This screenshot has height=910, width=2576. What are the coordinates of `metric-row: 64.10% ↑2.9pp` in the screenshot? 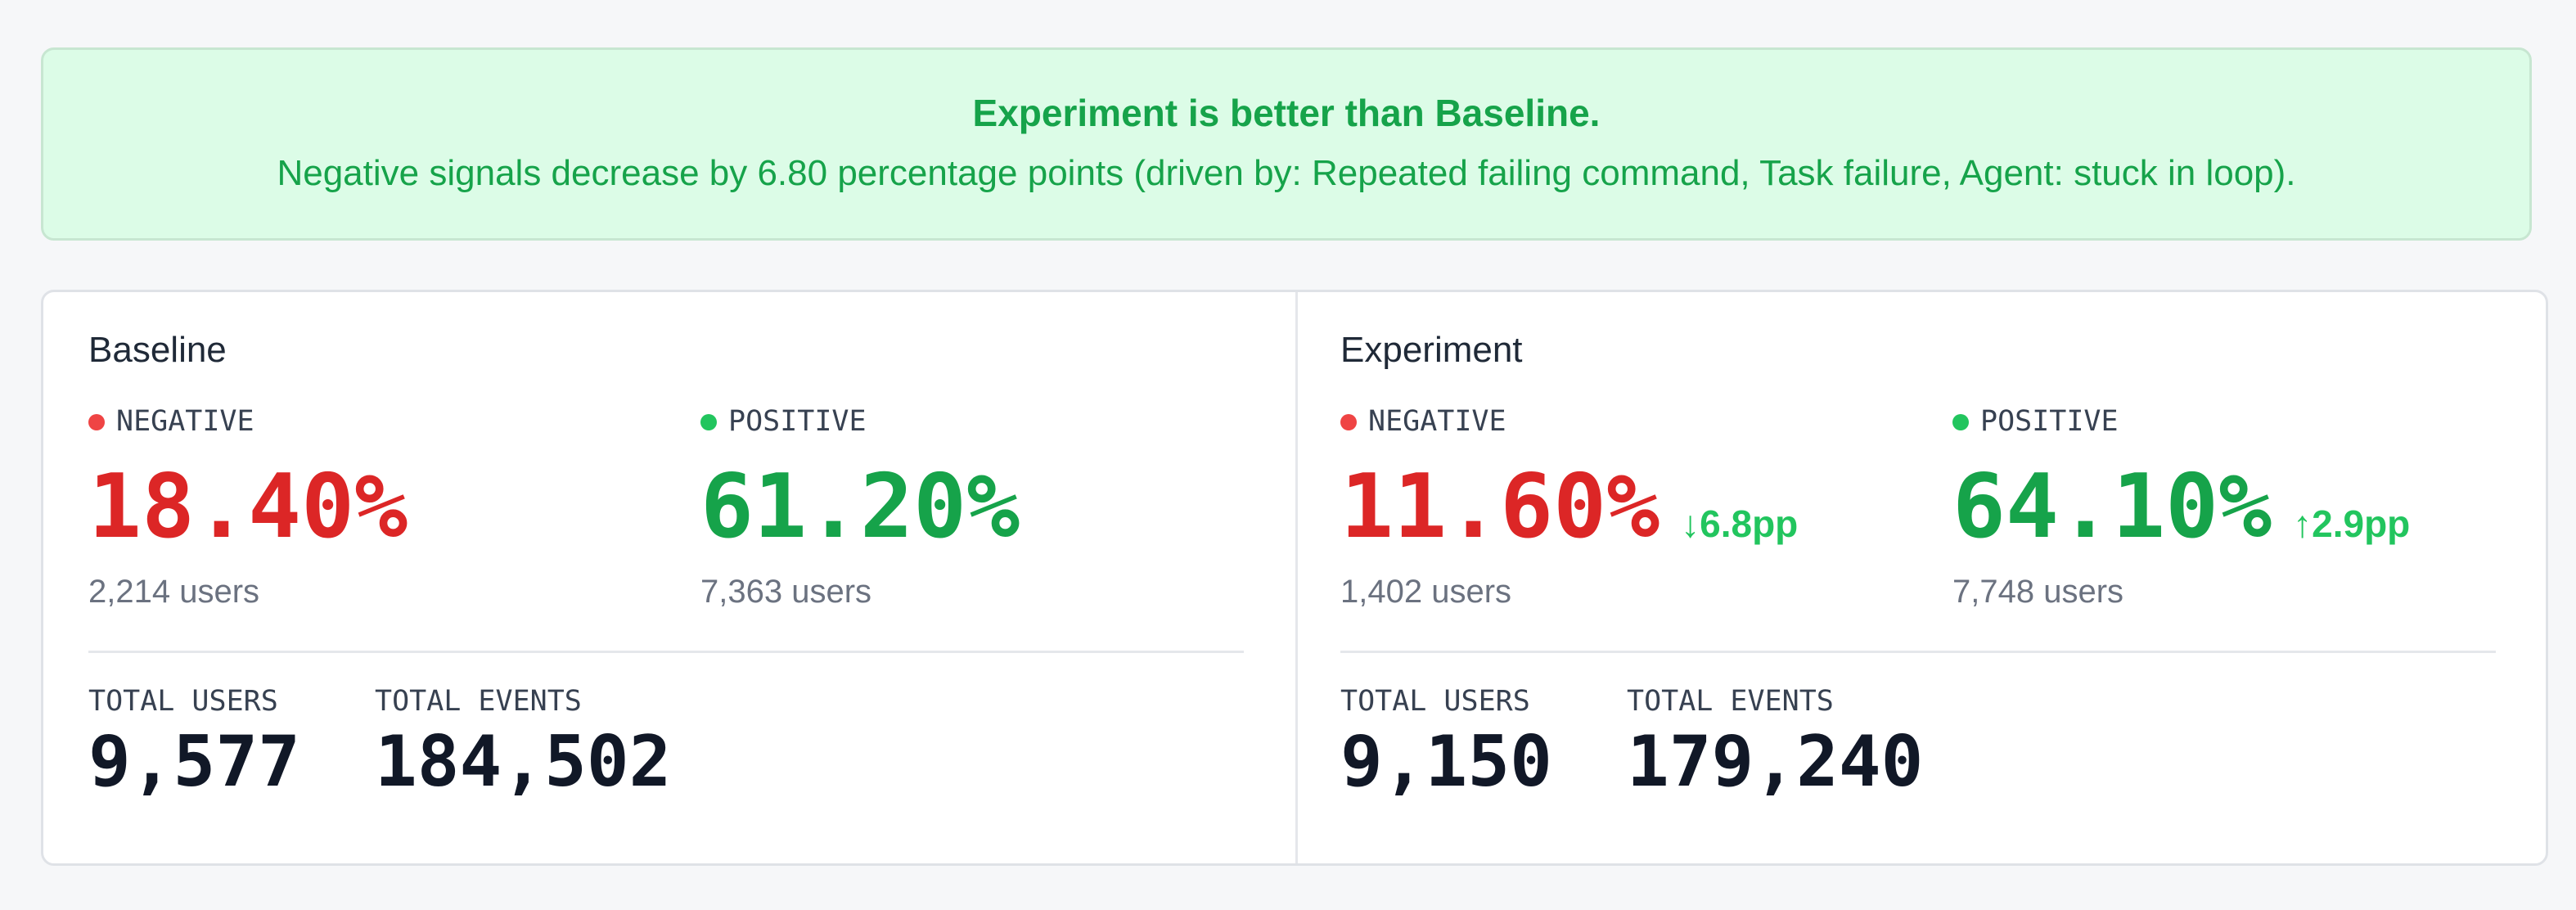 It's located at (2181, 507).